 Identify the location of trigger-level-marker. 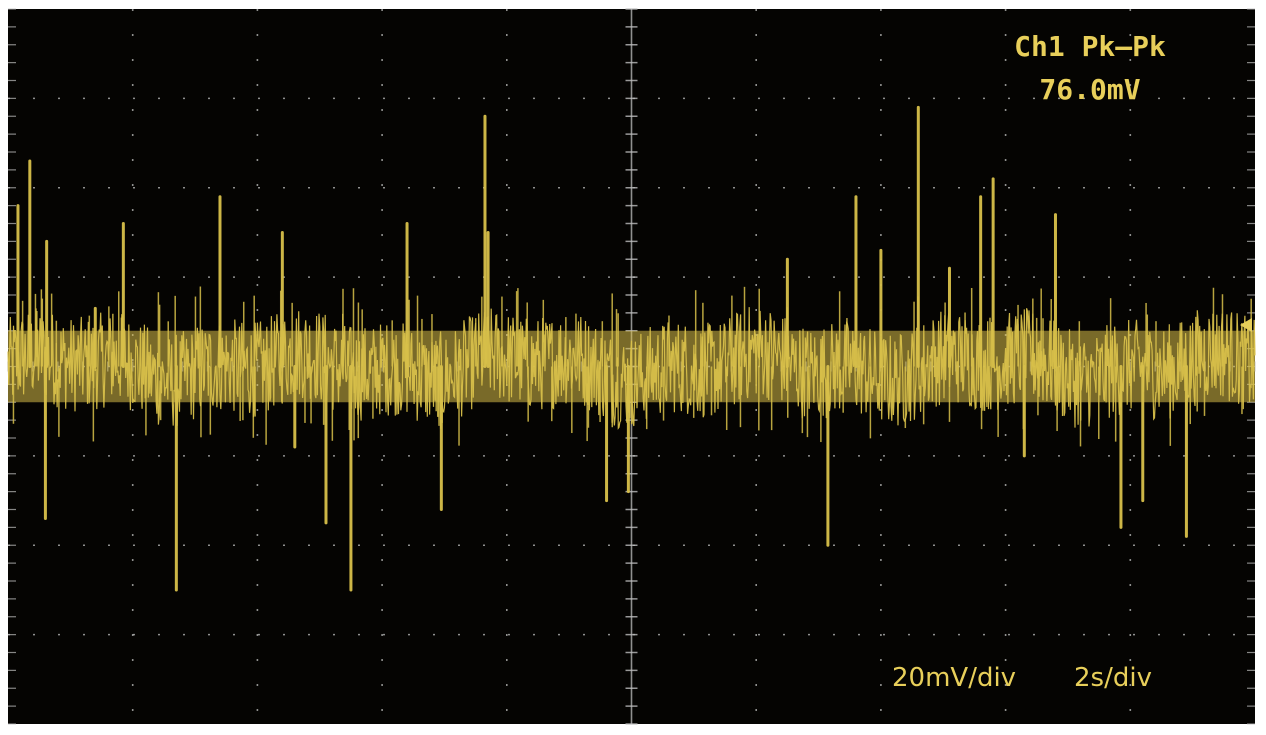
(1246, 325).